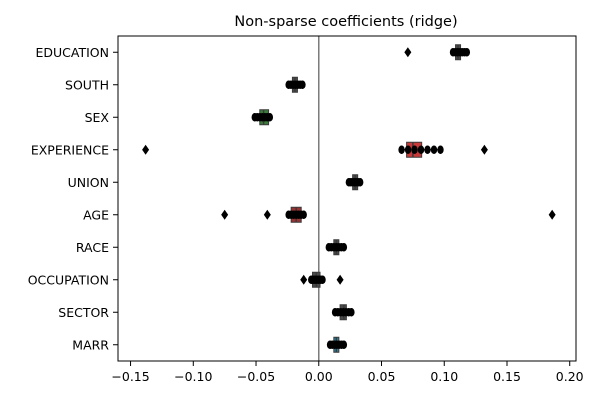  Describe the element at coordinates (88, 182) in the screenshot. I see `y-tick-label: UNION` at that location.